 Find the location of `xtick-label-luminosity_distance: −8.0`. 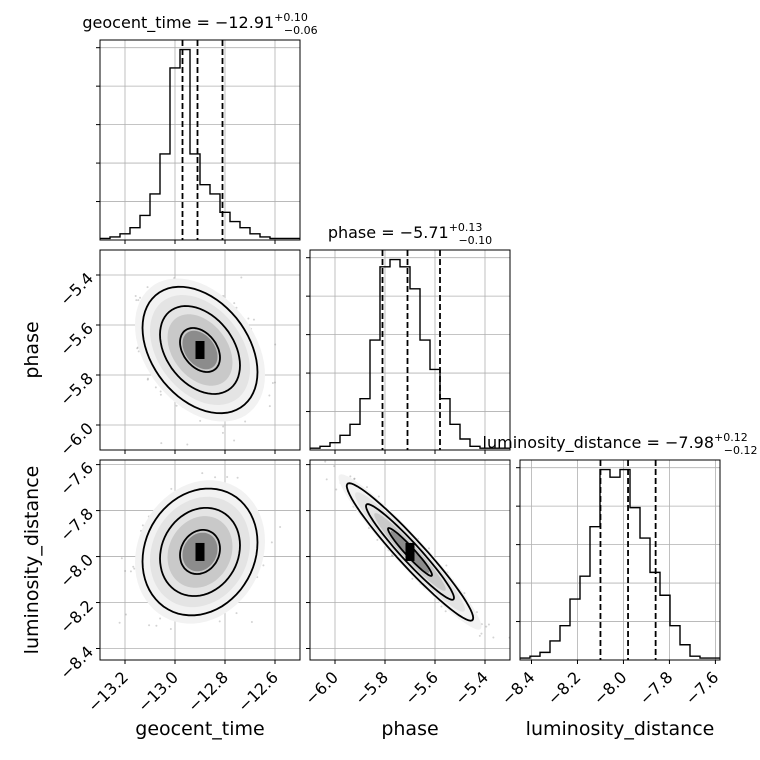

xtick-label-luminosity_distance: −8.0 is located at coordinates (610, 688).